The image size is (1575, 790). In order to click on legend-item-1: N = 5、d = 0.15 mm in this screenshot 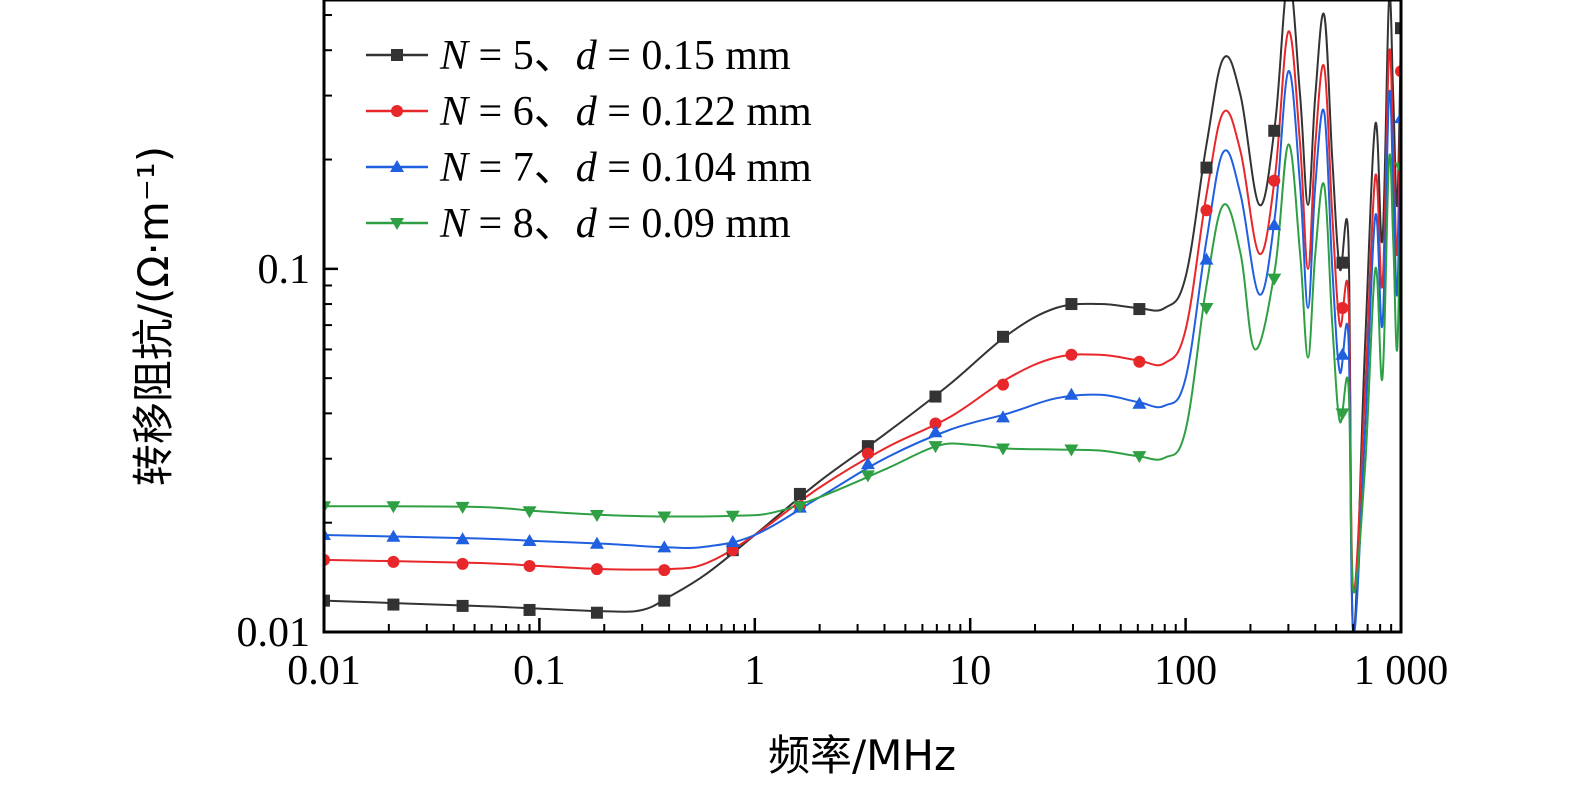, I will do `click(578, 56)`.